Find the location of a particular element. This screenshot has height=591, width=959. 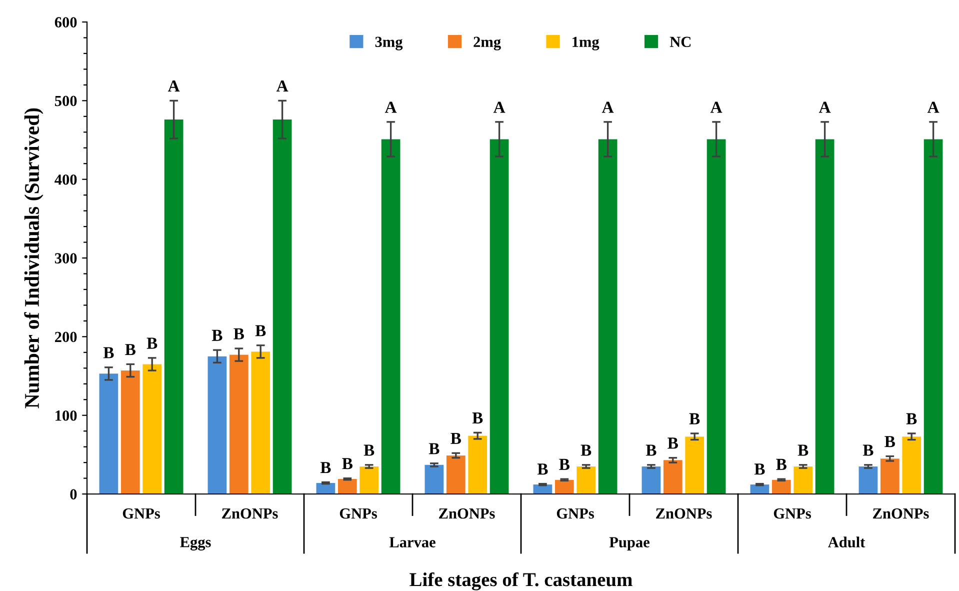

legend-label: NC is located at coordinates (680, 42).